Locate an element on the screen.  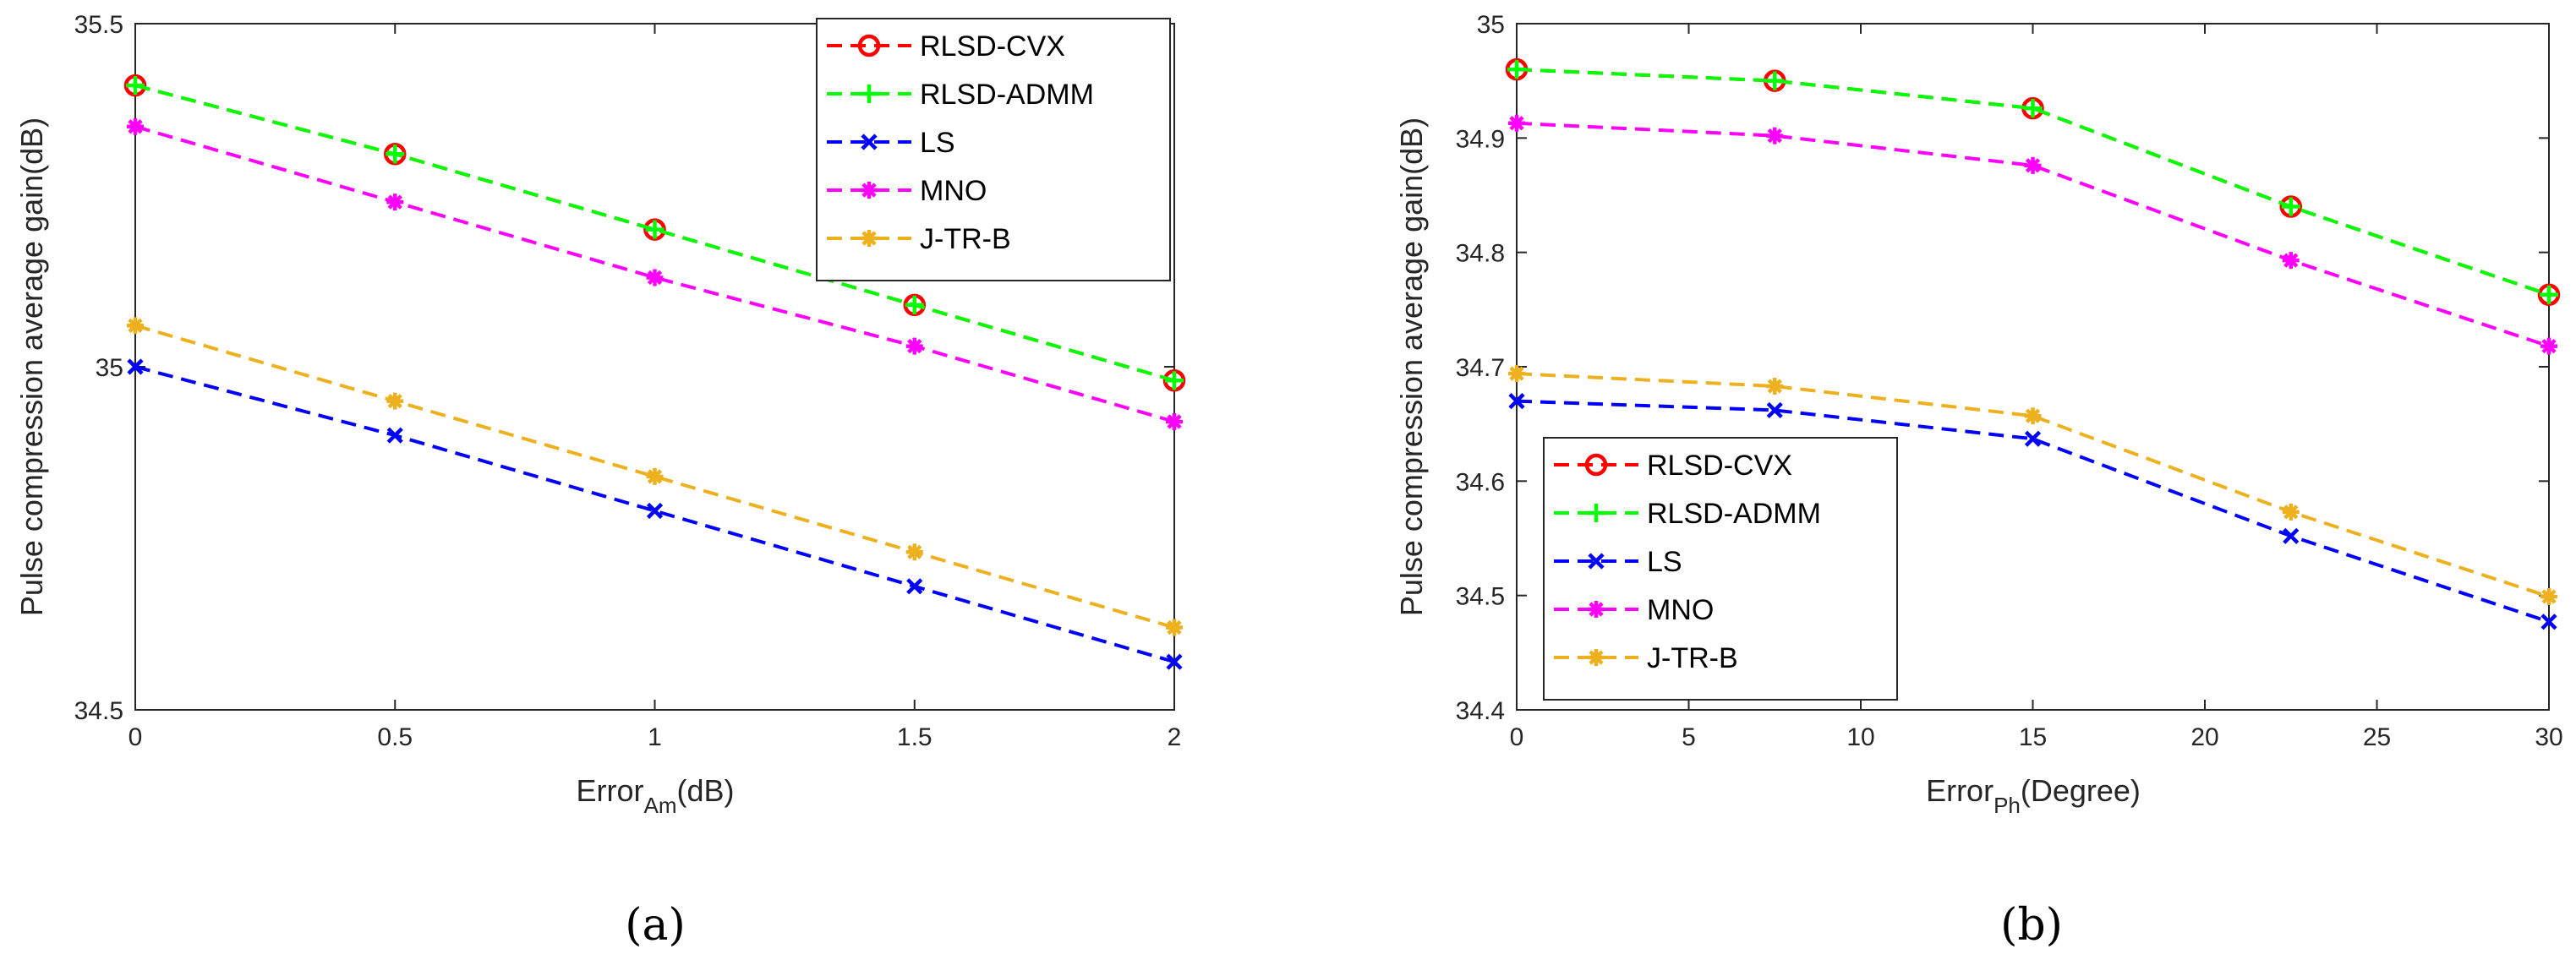
x-tick-label: 20 is located at coordinates (2204, 737).